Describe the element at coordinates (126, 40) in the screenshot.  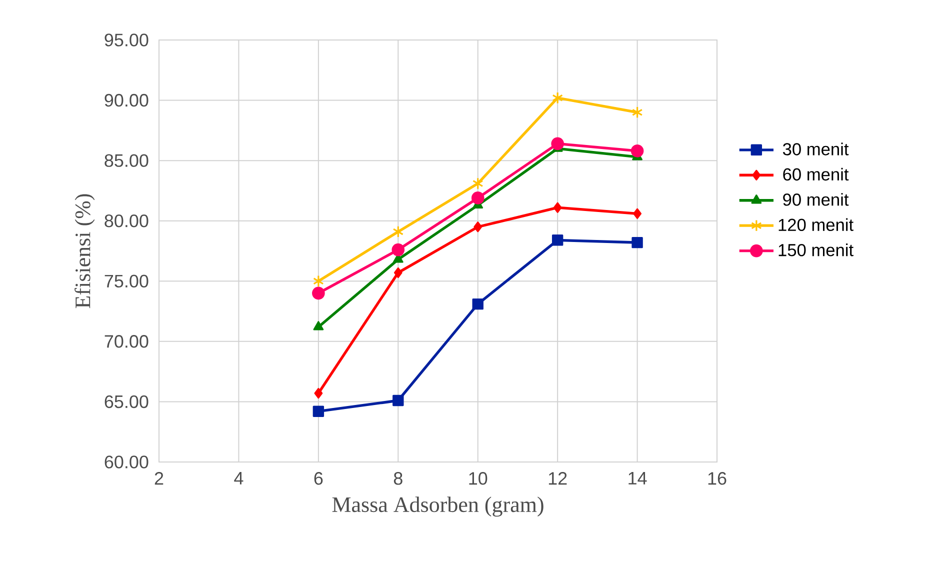
I see `y-tick-label: 95.00` at that location.